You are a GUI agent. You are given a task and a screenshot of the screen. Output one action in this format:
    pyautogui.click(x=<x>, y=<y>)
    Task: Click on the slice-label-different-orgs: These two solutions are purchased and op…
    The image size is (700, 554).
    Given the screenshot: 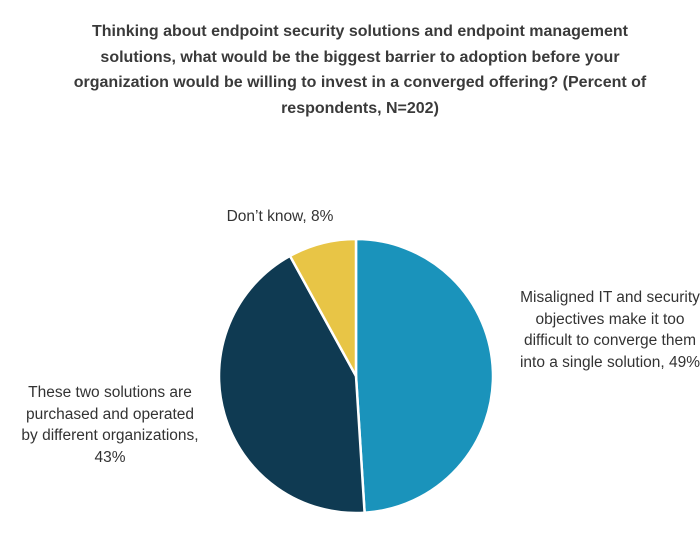 What is the action you would take?
    pyautogui.click(x=110, y=425)
    